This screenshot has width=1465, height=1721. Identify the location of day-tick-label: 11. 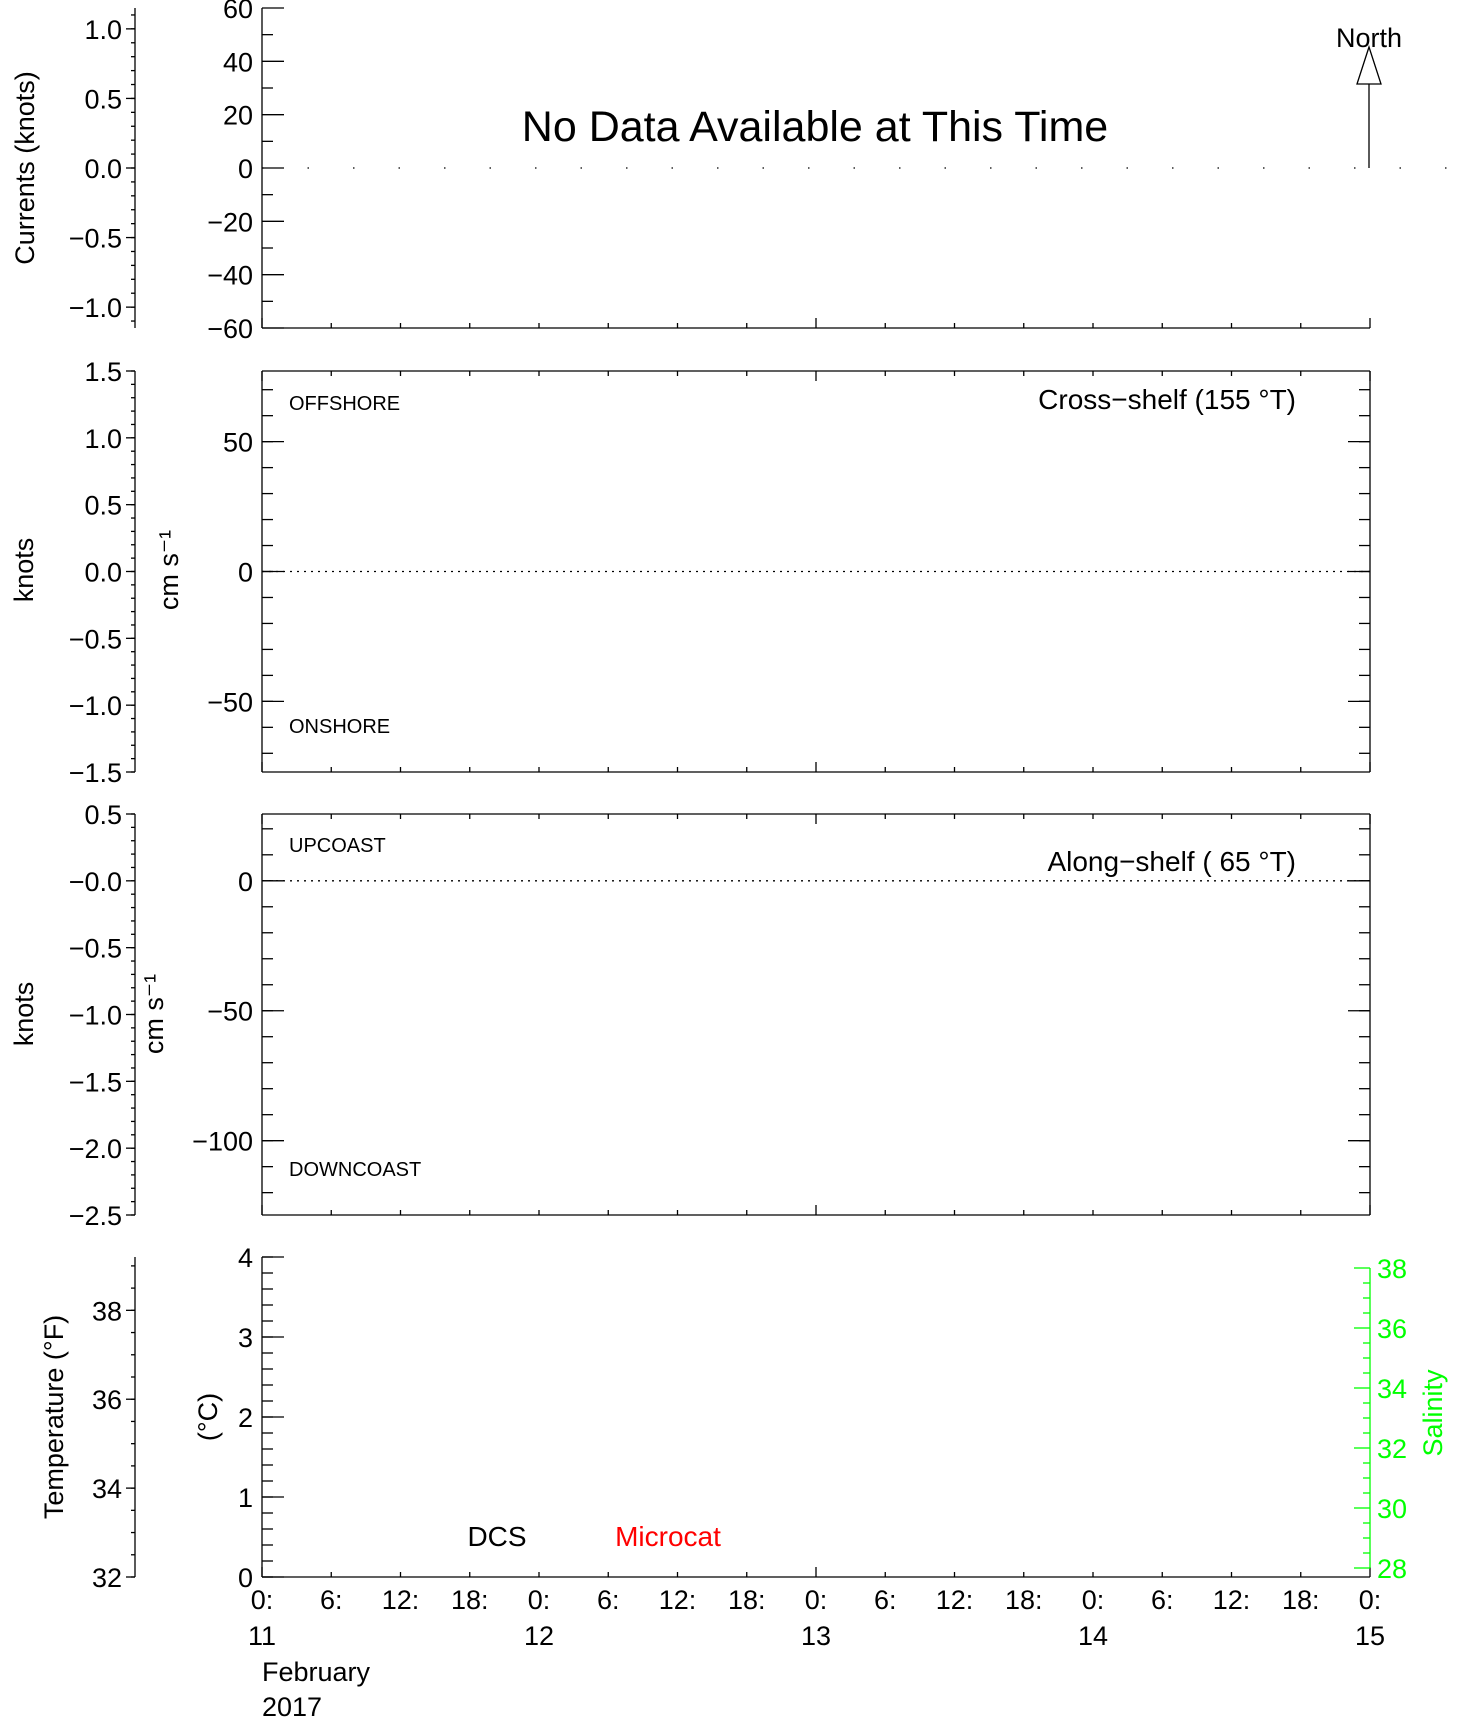
(262, 1636).